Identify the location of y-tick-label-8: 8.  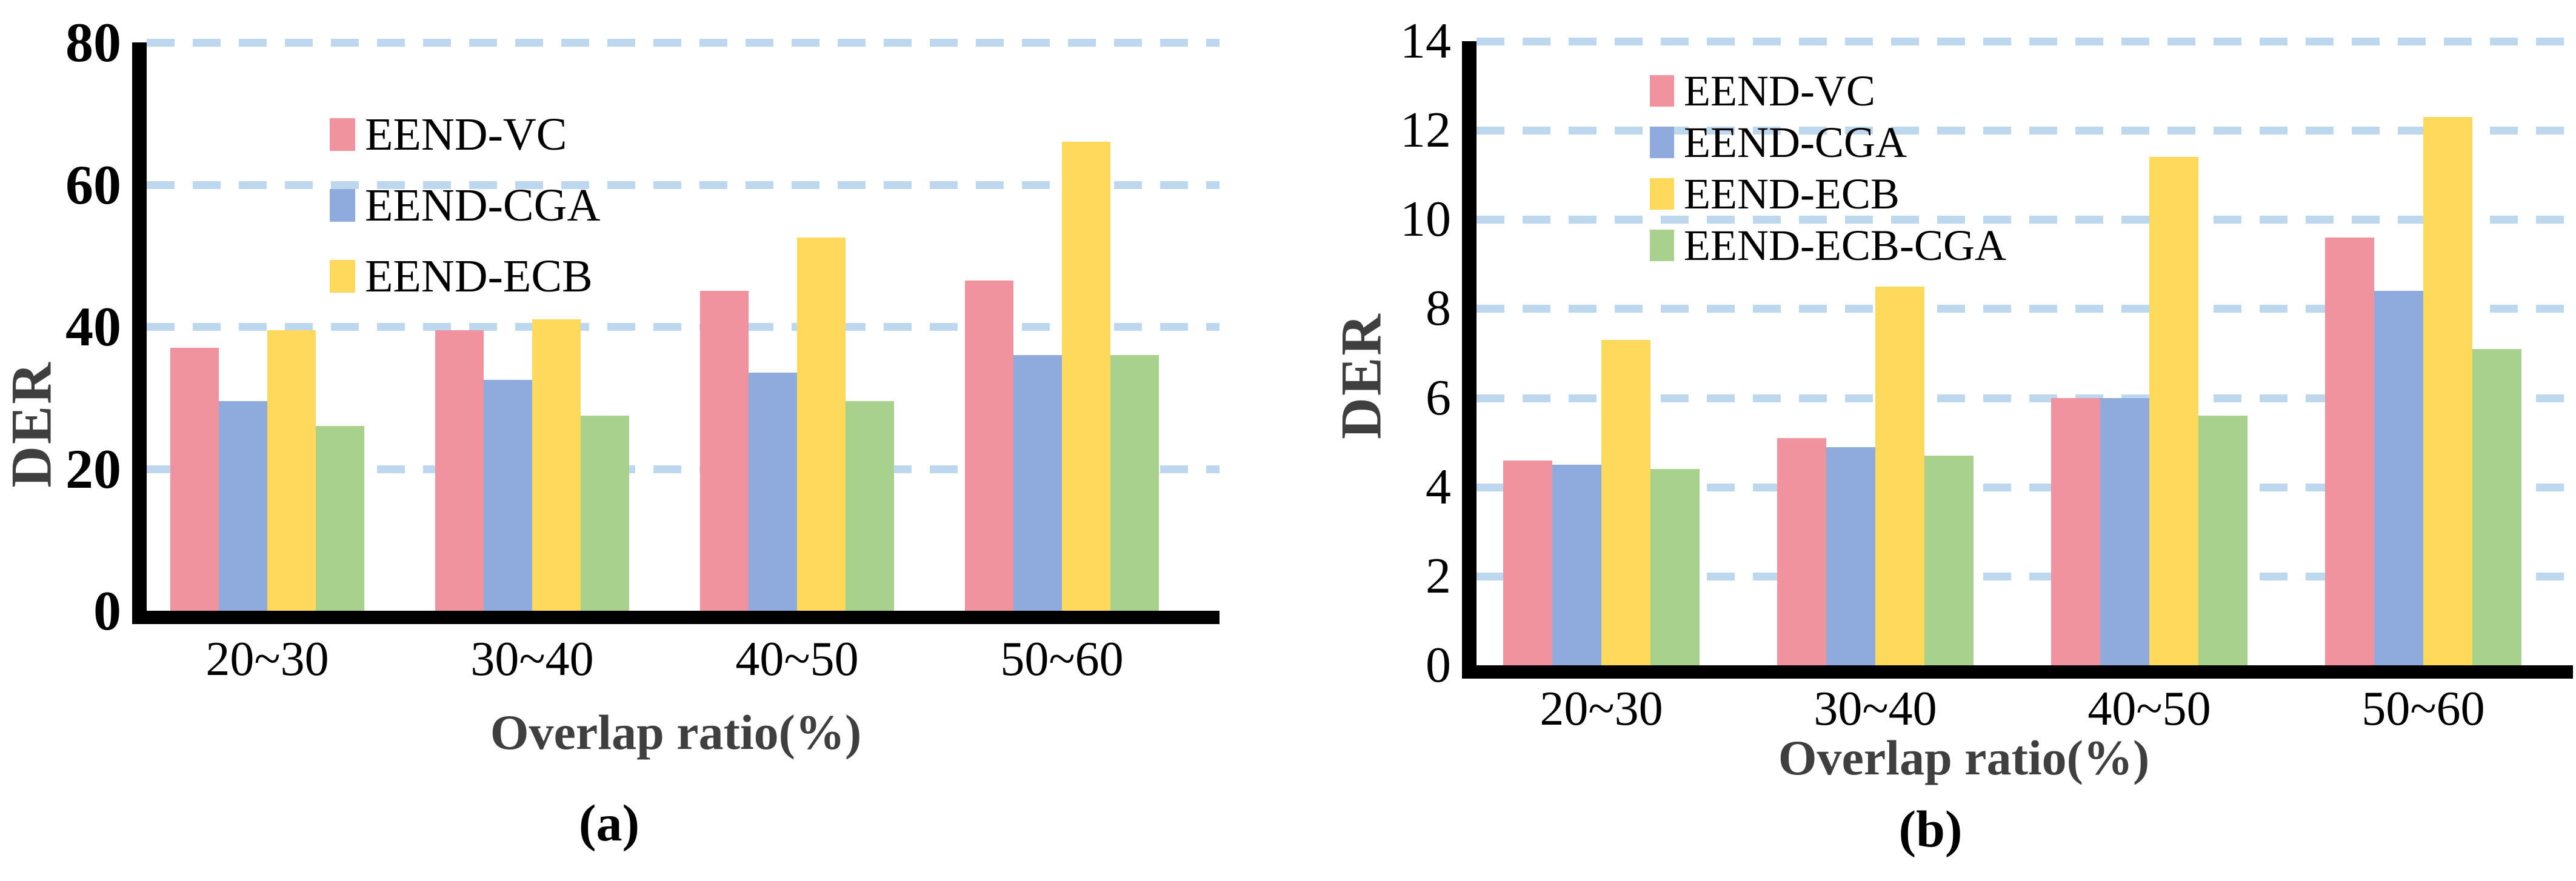
(1438, 308).